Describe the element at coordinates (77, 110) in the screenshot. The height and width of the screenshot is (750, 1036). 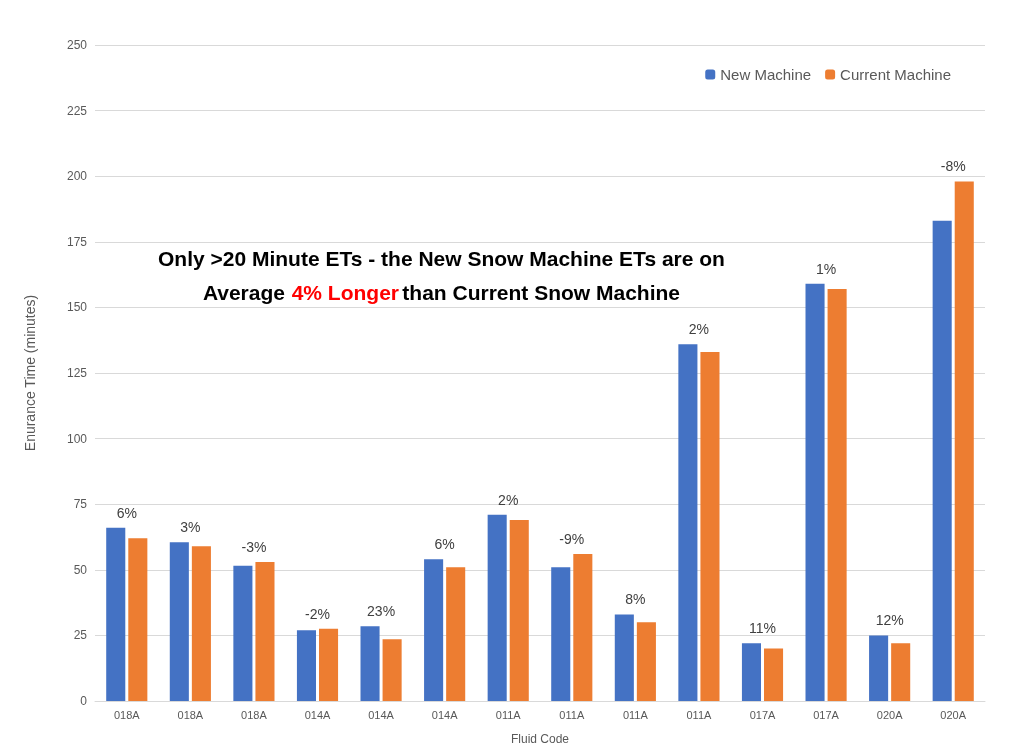
I see `y-tick-label: 225` at that location.